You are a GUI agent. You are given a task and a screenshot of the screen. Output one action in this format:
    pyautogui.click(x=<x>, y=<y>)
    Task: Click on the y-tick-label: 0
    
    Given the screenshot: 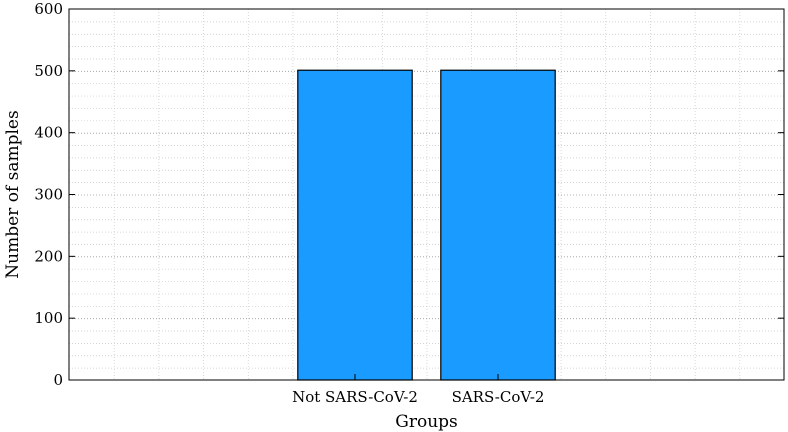 What is the action you would take?
    pyautogui.click(x=58, y=380)
    